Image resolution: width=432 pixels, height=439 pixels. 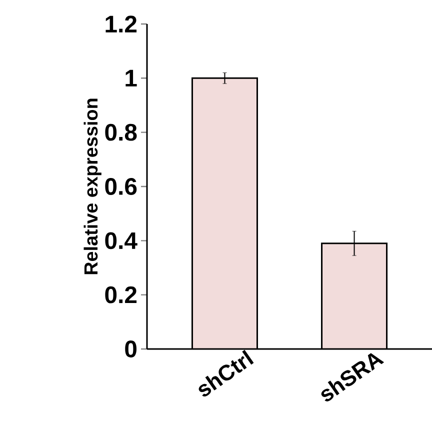 I want to click on y-tick-label: 0, so click(x=130, y=349).